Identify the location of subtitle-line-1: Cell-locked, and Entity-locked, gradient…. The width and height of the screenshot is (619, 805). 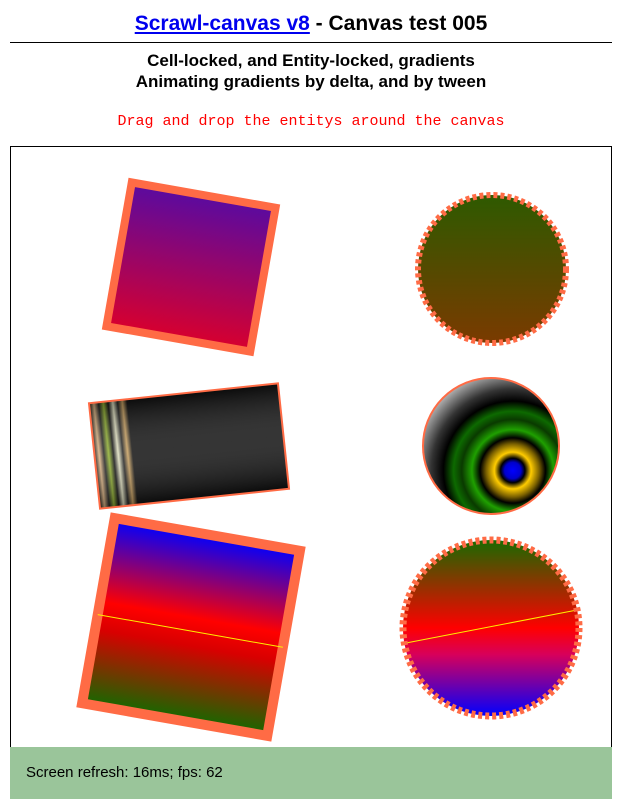
(311, 60).